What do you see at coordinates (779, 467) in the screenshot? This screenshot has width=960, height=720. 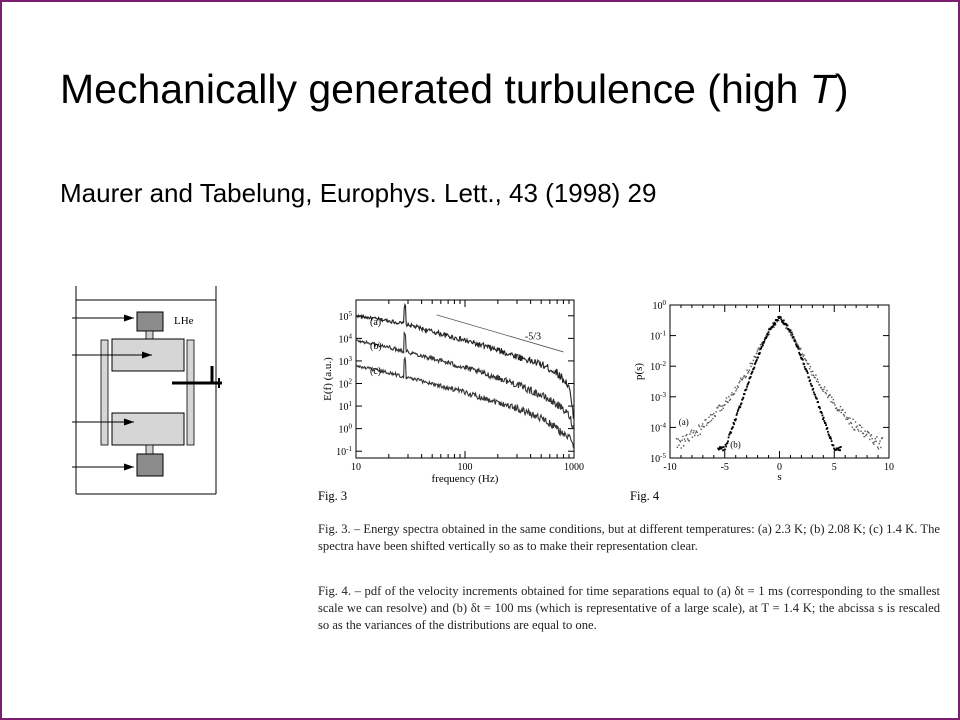 I see `fig4-x-tick-label: 0` at bounding box center [779, 467].